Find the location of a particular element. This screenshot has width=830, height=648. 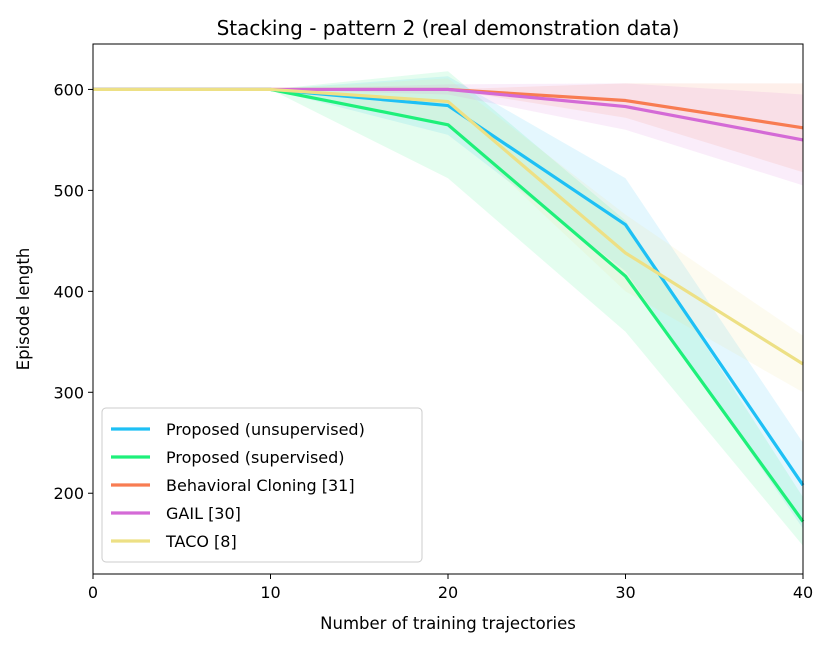

legend-entry-4: TACO [8] is located at coordinates (201, 541).